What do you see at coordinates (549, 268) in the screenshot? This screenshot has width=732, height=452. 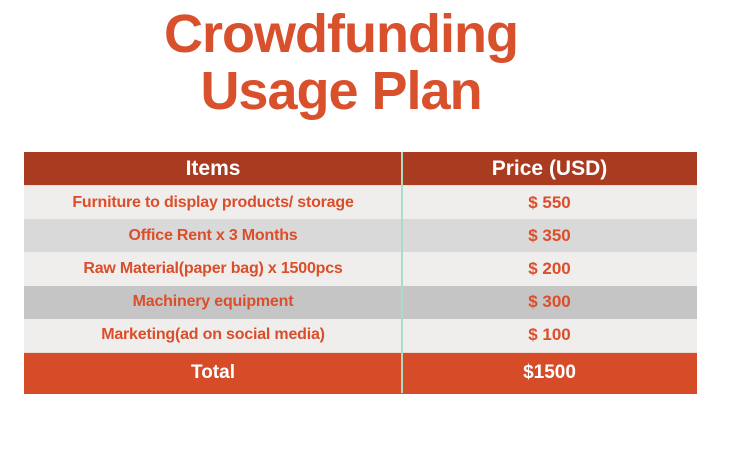 I see `price-cell: $ 200` at bounding box center [549, 268].